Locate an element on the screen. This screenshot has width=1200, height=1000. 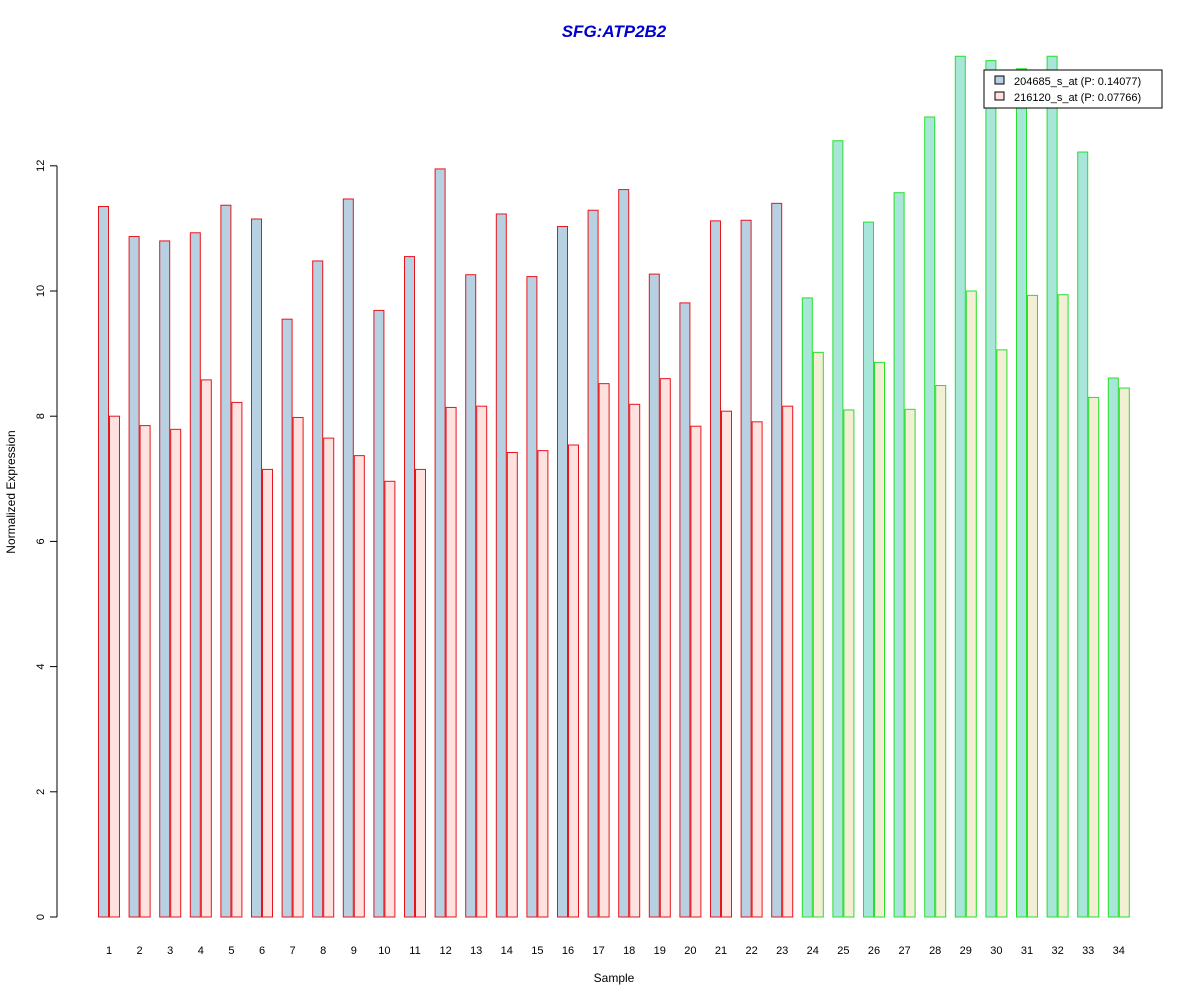
x-tick-label: 30 is located at coordinates (996, 951).